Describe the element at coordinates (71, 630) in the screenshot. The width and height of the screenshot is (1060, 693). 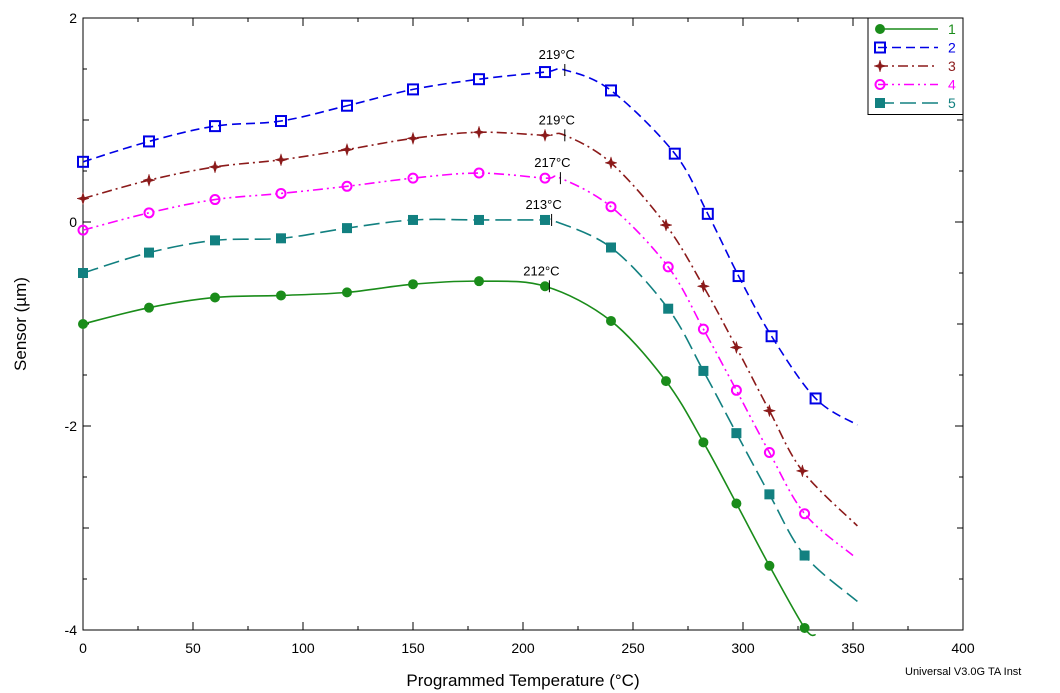
I see `y-tick-label: -4` at that location.